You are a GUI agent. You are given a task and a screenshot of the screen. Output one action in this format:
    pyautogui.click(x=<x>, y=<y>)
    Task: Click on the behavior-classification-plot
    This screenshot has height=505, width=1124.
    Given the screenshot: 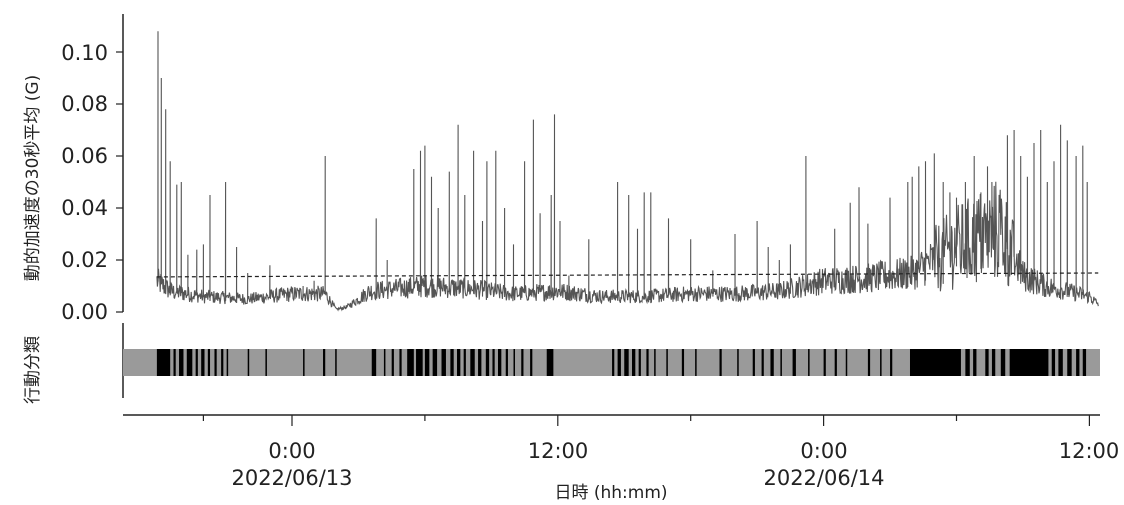 What is the action you would take?
    pyautogui.click(x=611, y=360)
    